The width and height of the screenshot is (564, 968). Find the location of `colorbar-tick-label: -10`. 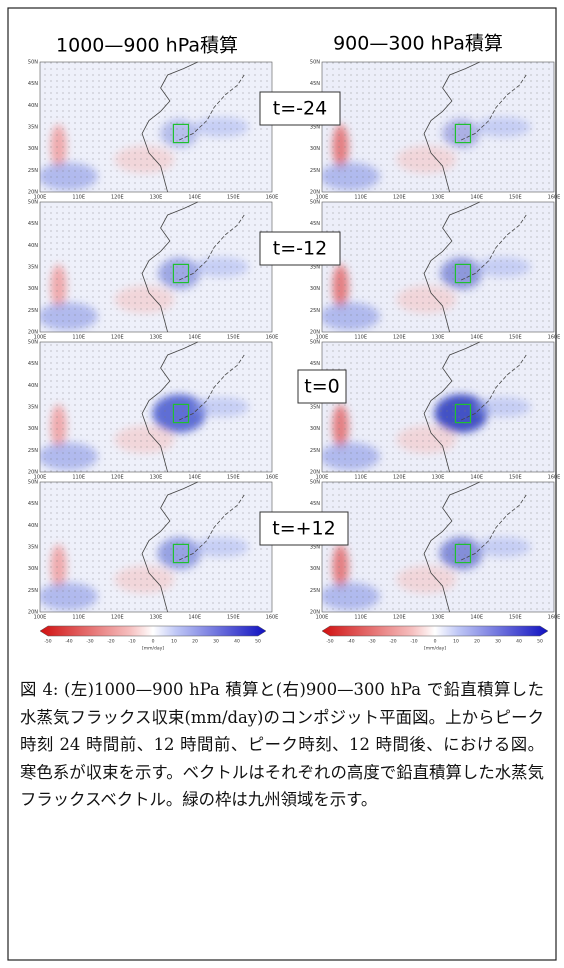

colorbar-tick-label: -10 is located at coordinates (131, 642).